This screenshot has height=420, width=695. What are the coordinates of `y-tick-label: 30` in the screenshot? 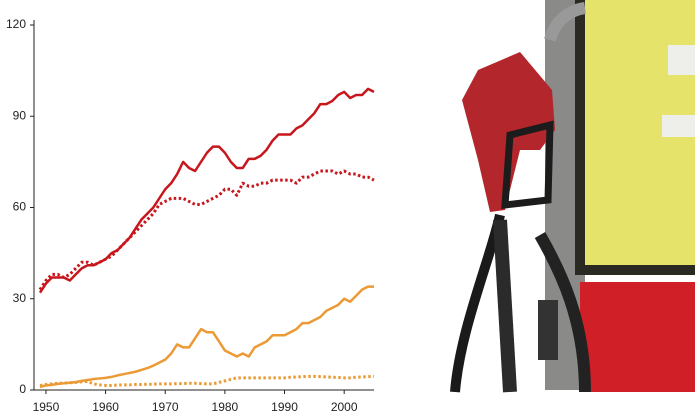 It's located at (20, 298).